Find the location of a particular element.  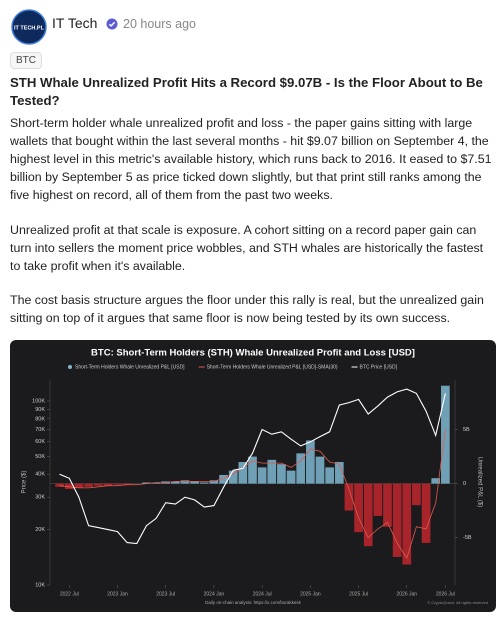

y2-tick-label: 0 is located at coordinates (464, 484).